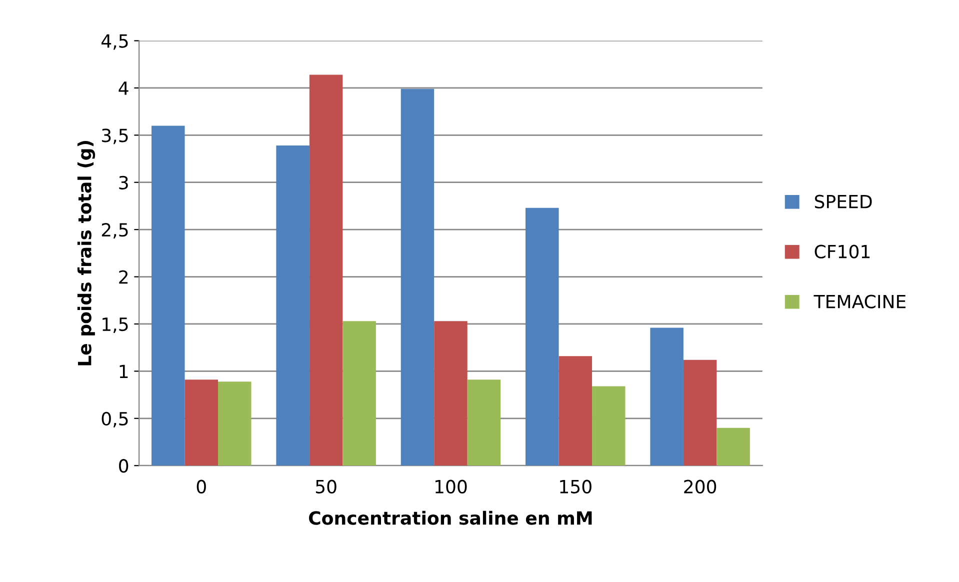 The width and height of the screenshot is (959, 582). What do you see at coordinates (115, 42) in the screenshot?
I see `y-tick-label: 4,5` at bounding box center [115, 42].